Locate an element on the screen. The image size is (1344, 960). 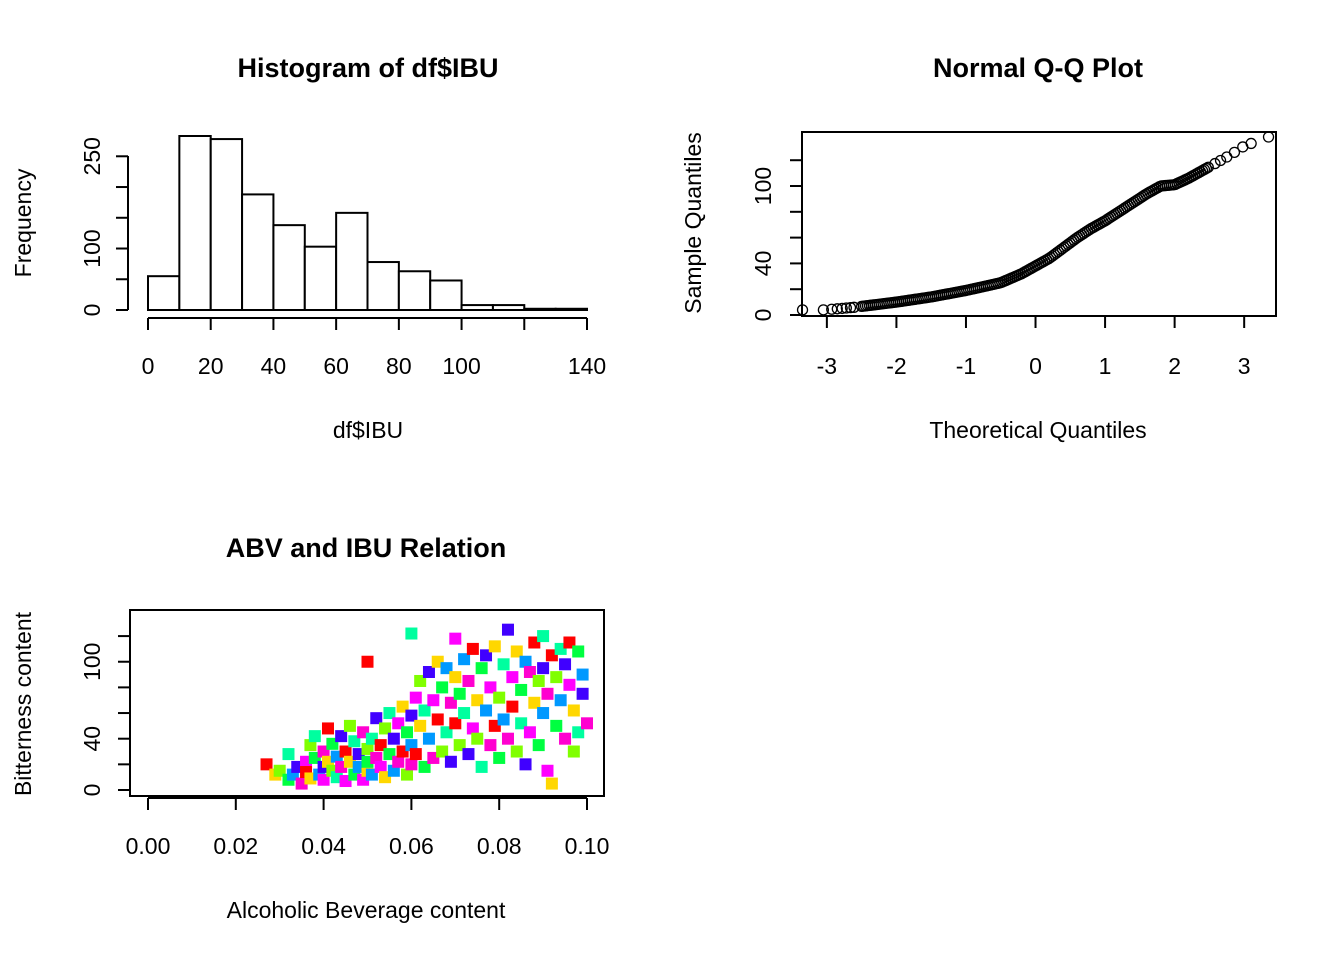
histogram-y-tick-label: 250 is located at coordinates (92, 156).